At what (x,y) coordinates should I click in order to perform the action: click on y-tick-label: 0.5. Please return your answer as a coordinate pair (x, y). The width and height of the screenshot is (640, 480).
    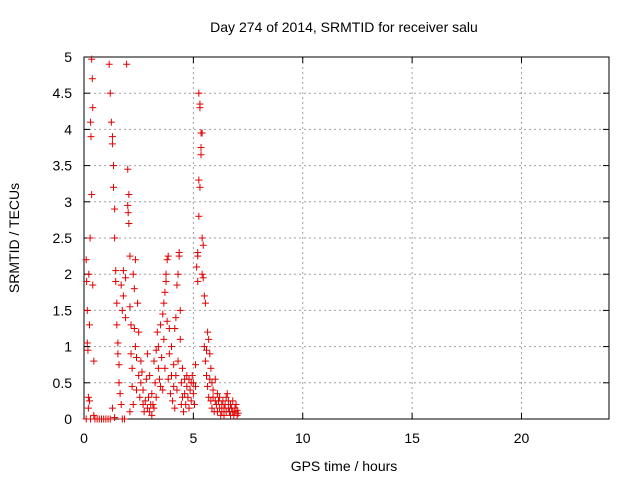
    Looking at the image, I should click on (63, 383).